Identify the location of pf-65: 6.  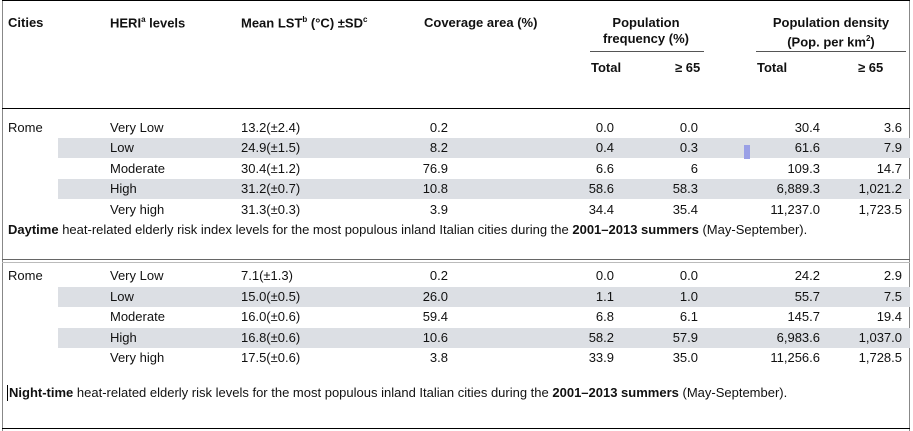
(694, 168).